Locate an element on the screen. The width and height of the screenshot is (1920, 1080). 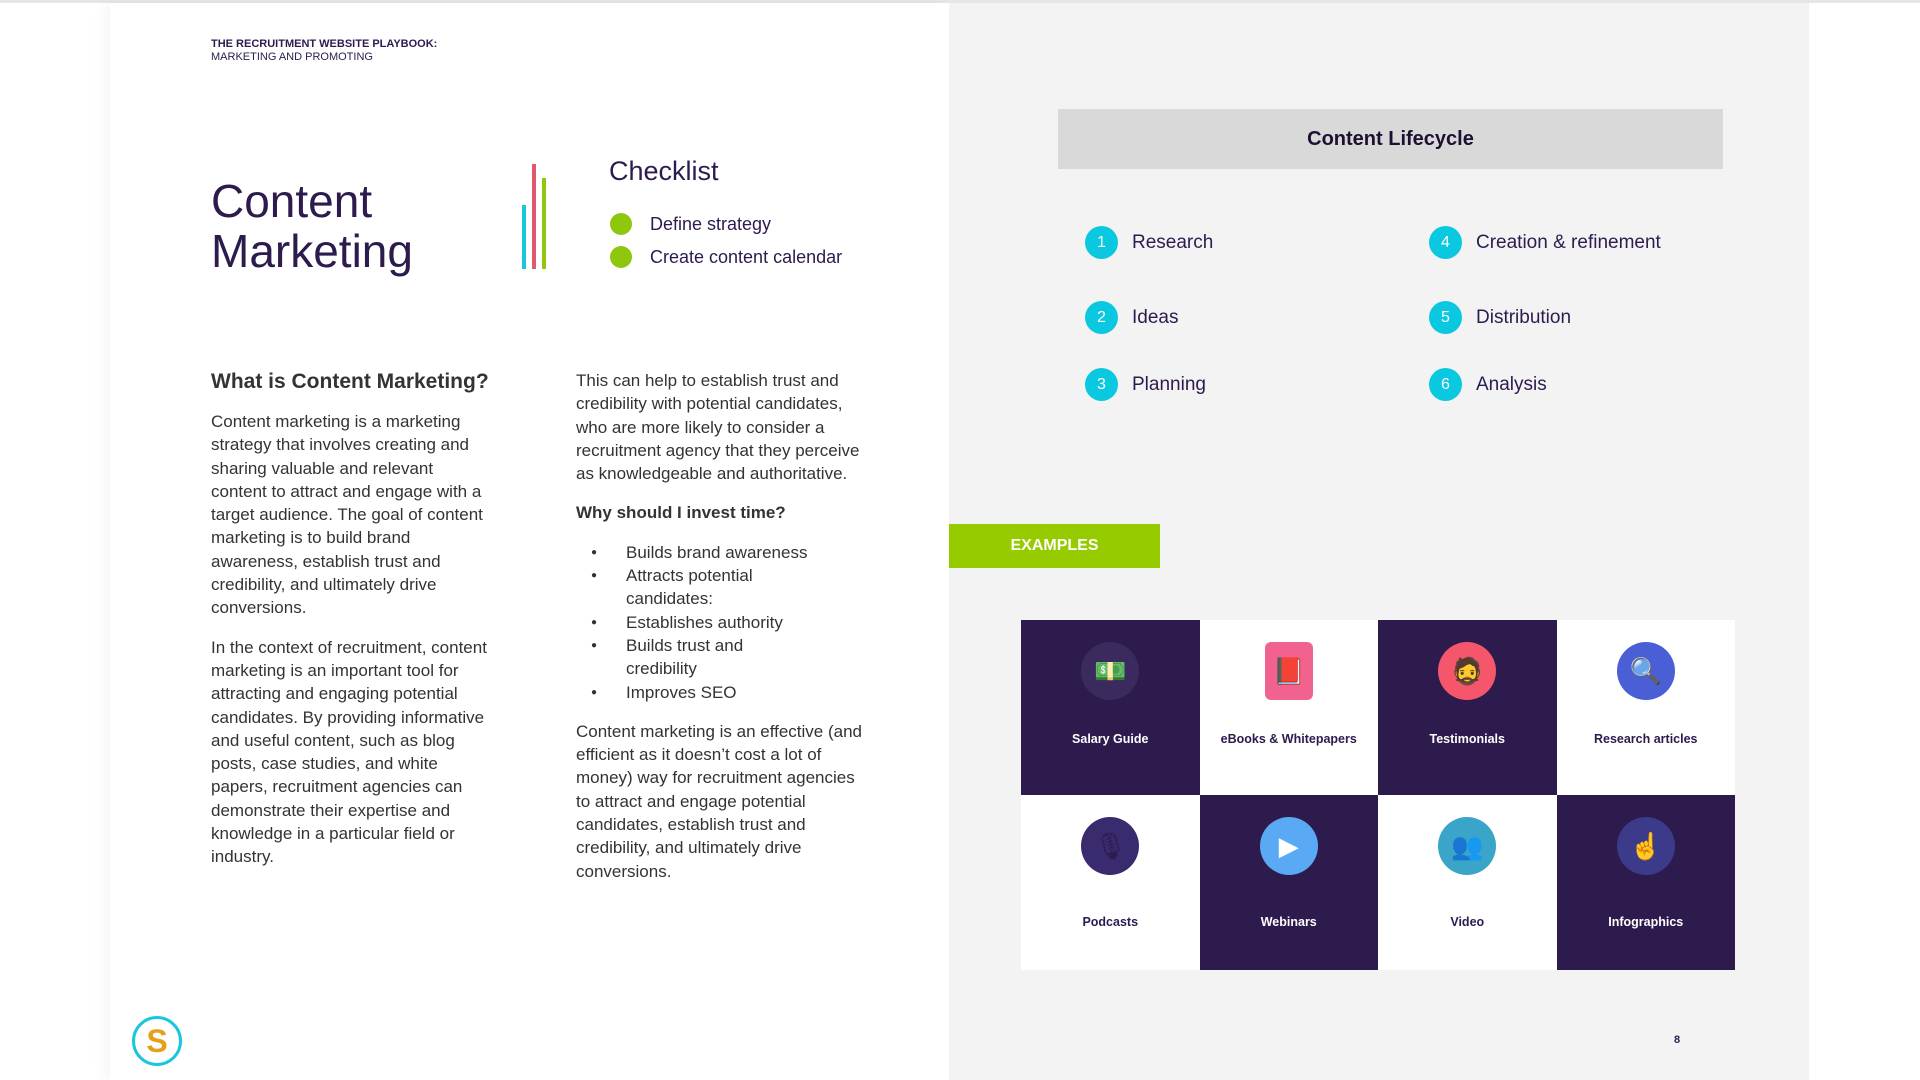
list-item: Attracts potential candidates: is located at coordinates (721, 587).